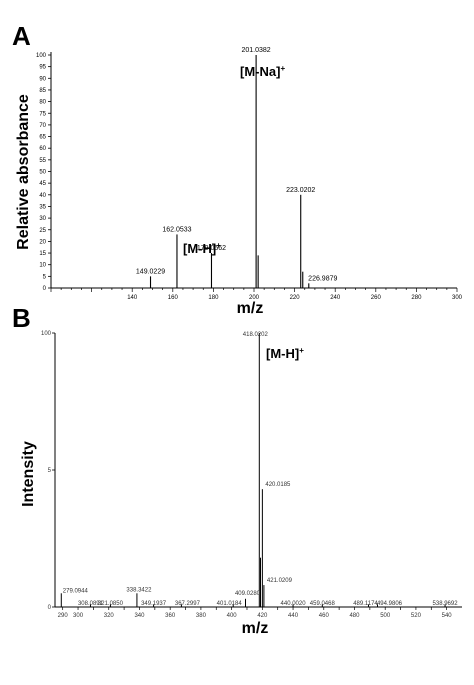  What do you see at coordinates (42, 219) in the screenshot?
I see `panel-a-y-tick-label: 30` at bounding box center [42, 219].